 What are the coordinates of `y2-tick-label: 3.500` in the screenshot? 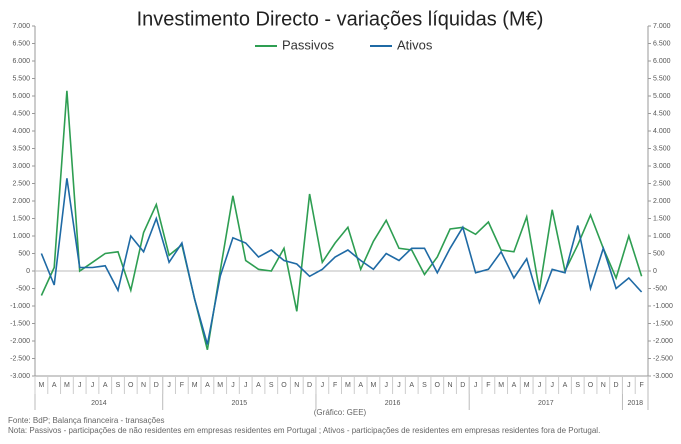 It's located at (662, 148).